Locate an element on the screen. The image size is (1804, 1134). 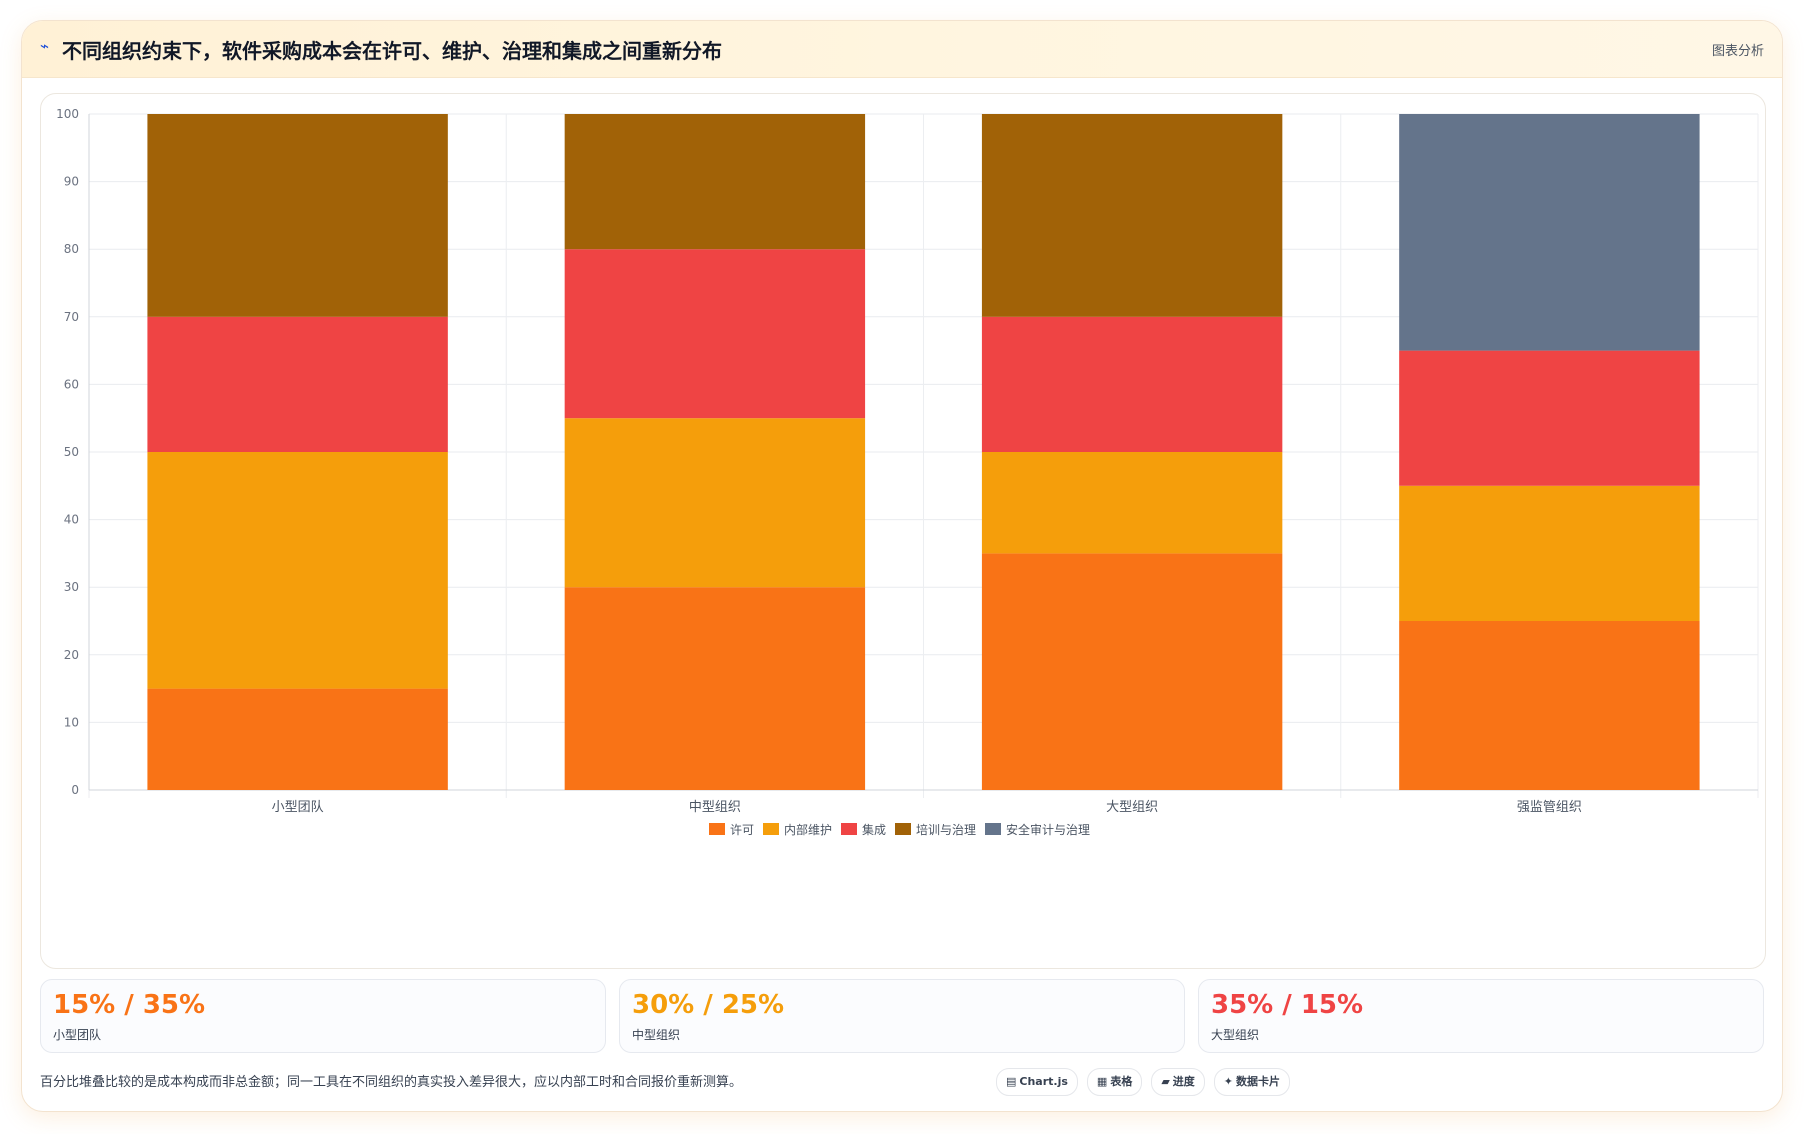
progress-icon: ▰ is located at coordinates (1165, 1081).